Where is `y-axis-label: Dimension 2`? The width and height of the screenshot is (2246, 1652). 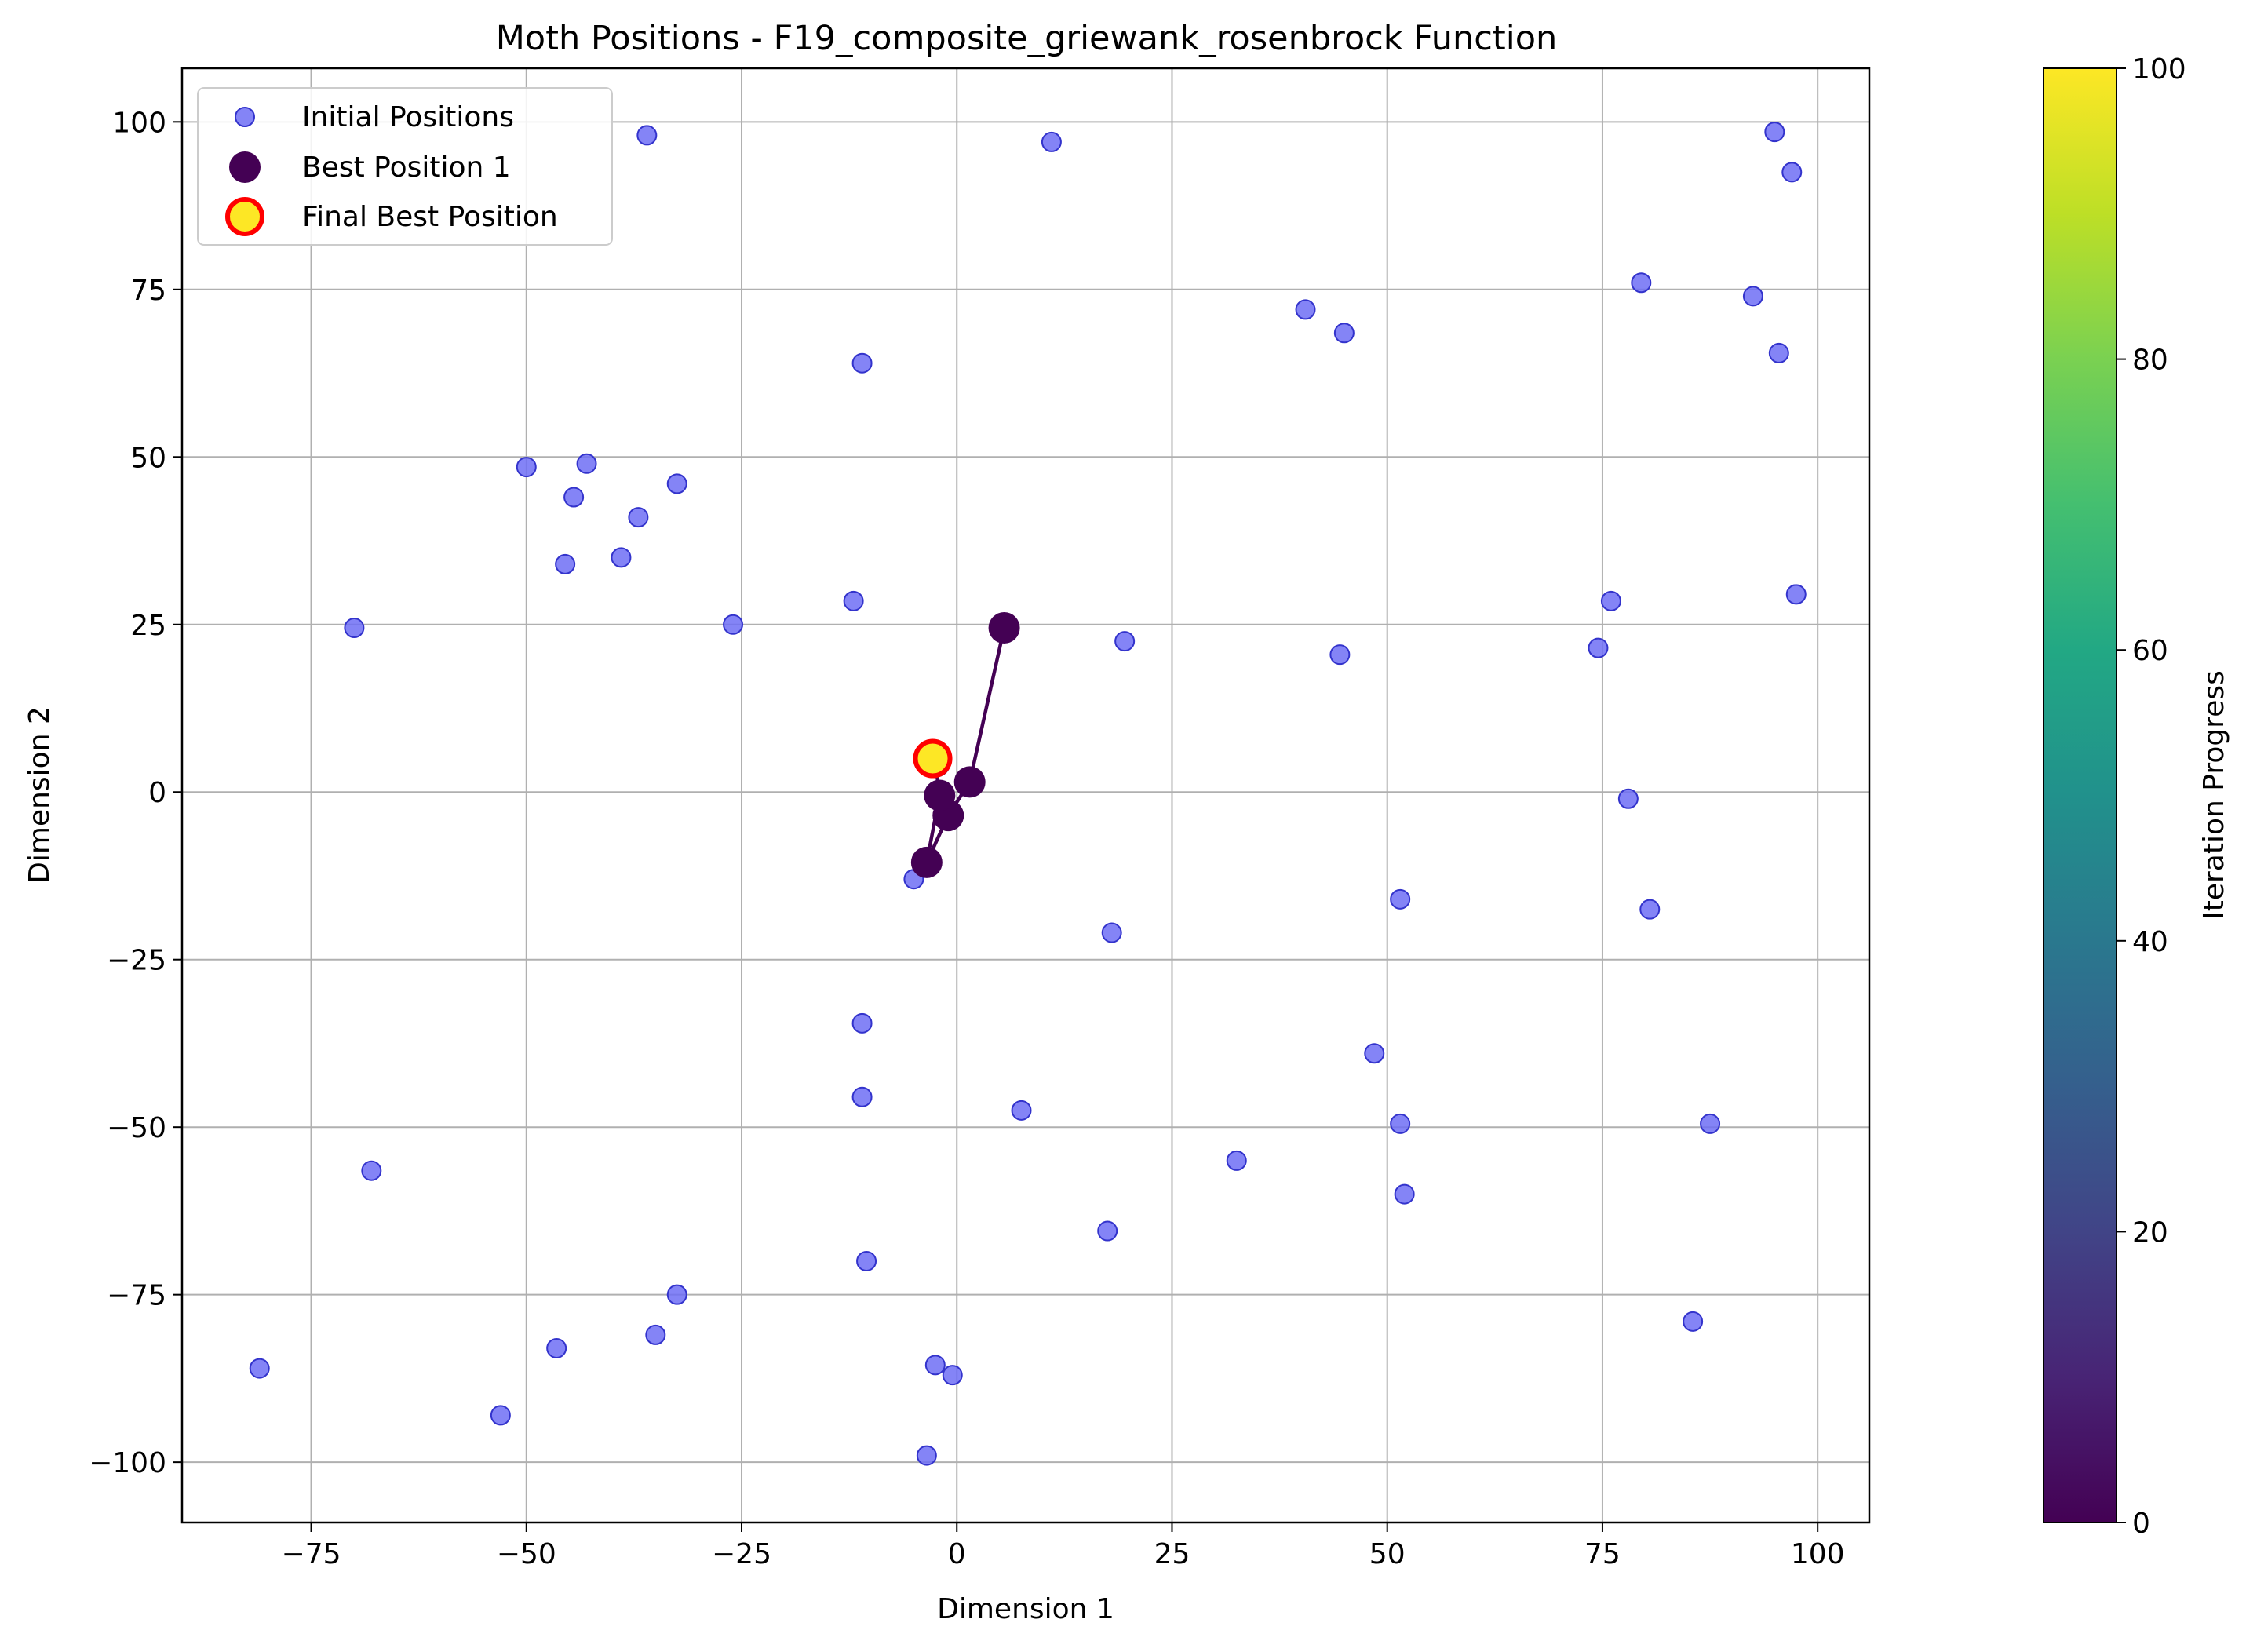 y-axis-label: Dimension 2 is located at coordinates (40, 795).